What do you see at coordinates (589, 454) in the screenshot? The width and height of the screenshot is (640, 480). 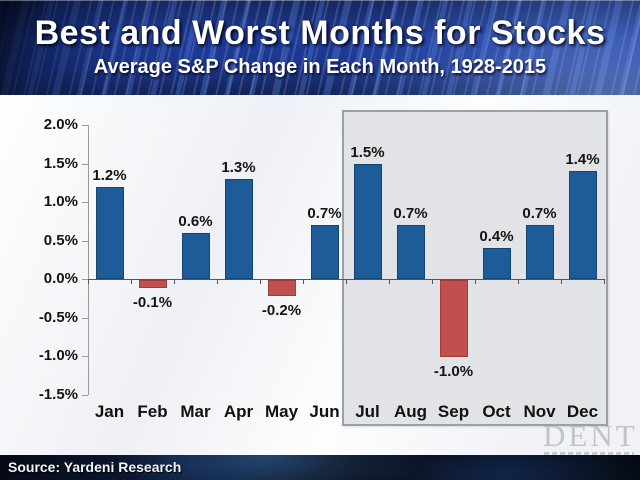 I see `dent-logo-tagline` at bounding box center [589, 454].